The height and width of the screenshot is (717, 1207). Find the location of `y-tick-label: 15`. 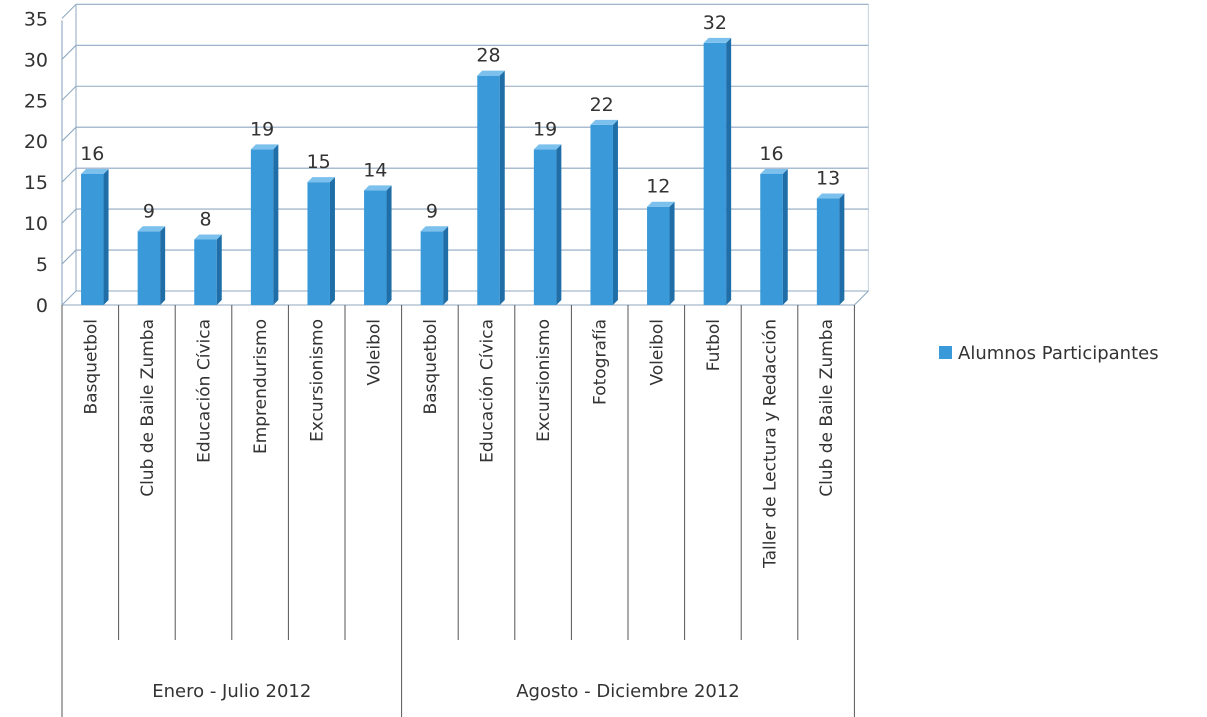

y-tick-label: 15 is located at coordinates (36, 183).